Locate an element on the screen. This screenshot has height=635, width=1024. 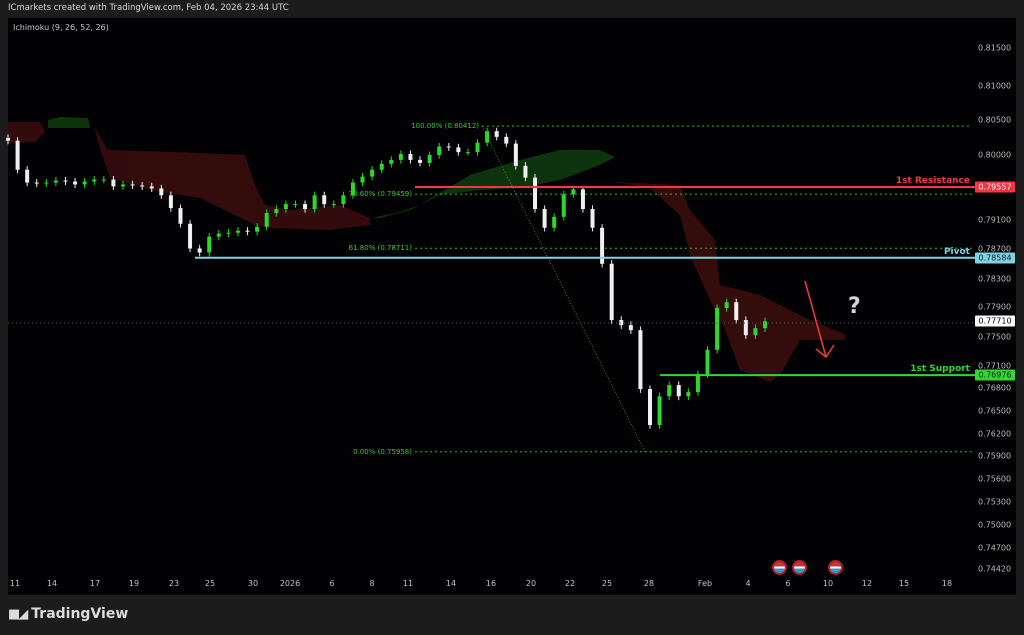
fib-level-label: 78.60% (0.79459) is located at coordinates (380, 194).